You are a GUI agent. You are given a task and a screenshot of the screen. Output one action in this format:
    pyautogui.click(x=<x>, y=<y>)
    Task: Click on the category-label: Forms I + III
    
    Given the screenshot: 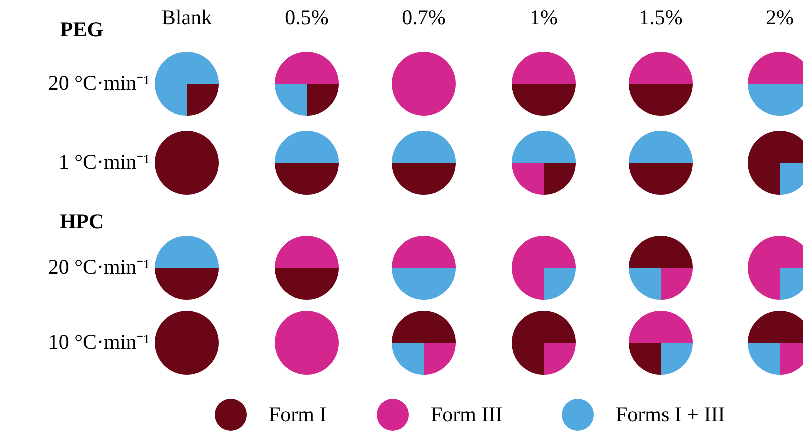 What is the action you would take?
    pyautogui.click(x=671, y=415)
    